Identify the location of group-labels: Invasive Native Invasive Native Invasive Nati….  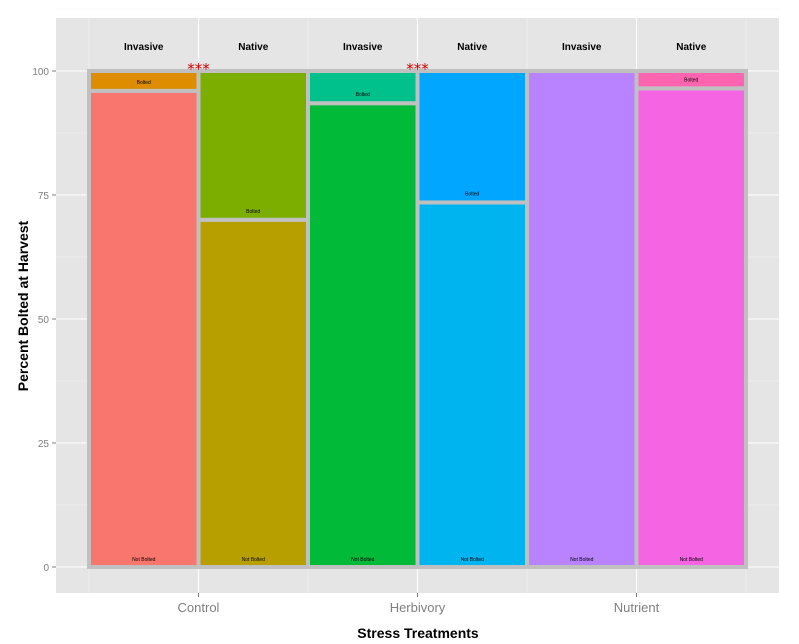
(415, 47).